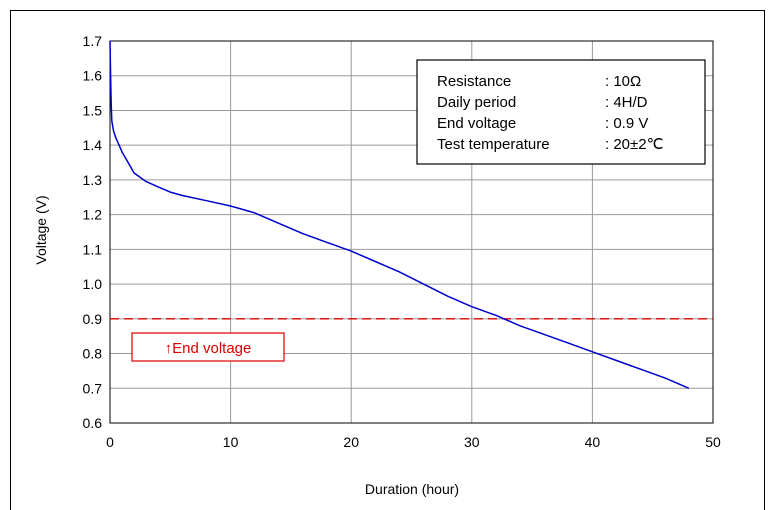  What do you see at coordinates (626, 102) in the screenshot?
I see `info-value: : 4H/D` at bounding box center [626, 102].